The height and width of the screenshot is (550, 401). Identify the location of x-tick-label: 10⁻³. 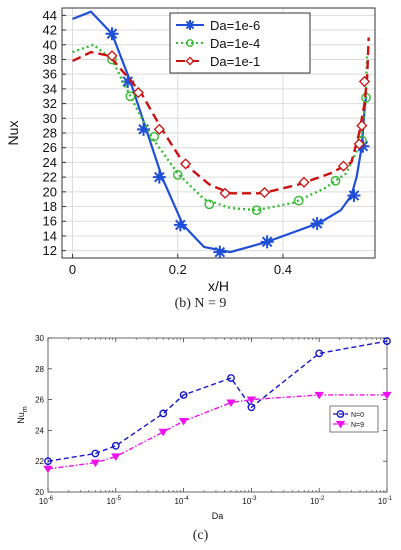
(249, 501).